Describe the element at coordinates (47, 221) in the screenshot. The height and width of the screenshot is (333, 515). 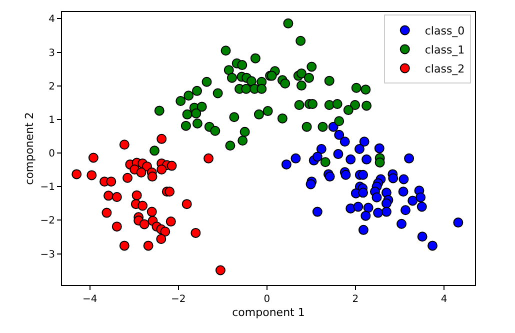
I see `y-tick-label: −2` at that location.